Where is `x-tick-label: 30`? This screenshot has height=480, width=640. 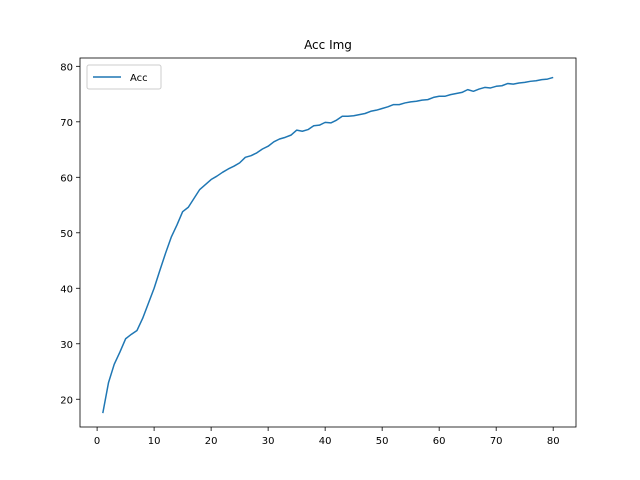 x-tick-label: 30 is located at coordinates (268, 441).